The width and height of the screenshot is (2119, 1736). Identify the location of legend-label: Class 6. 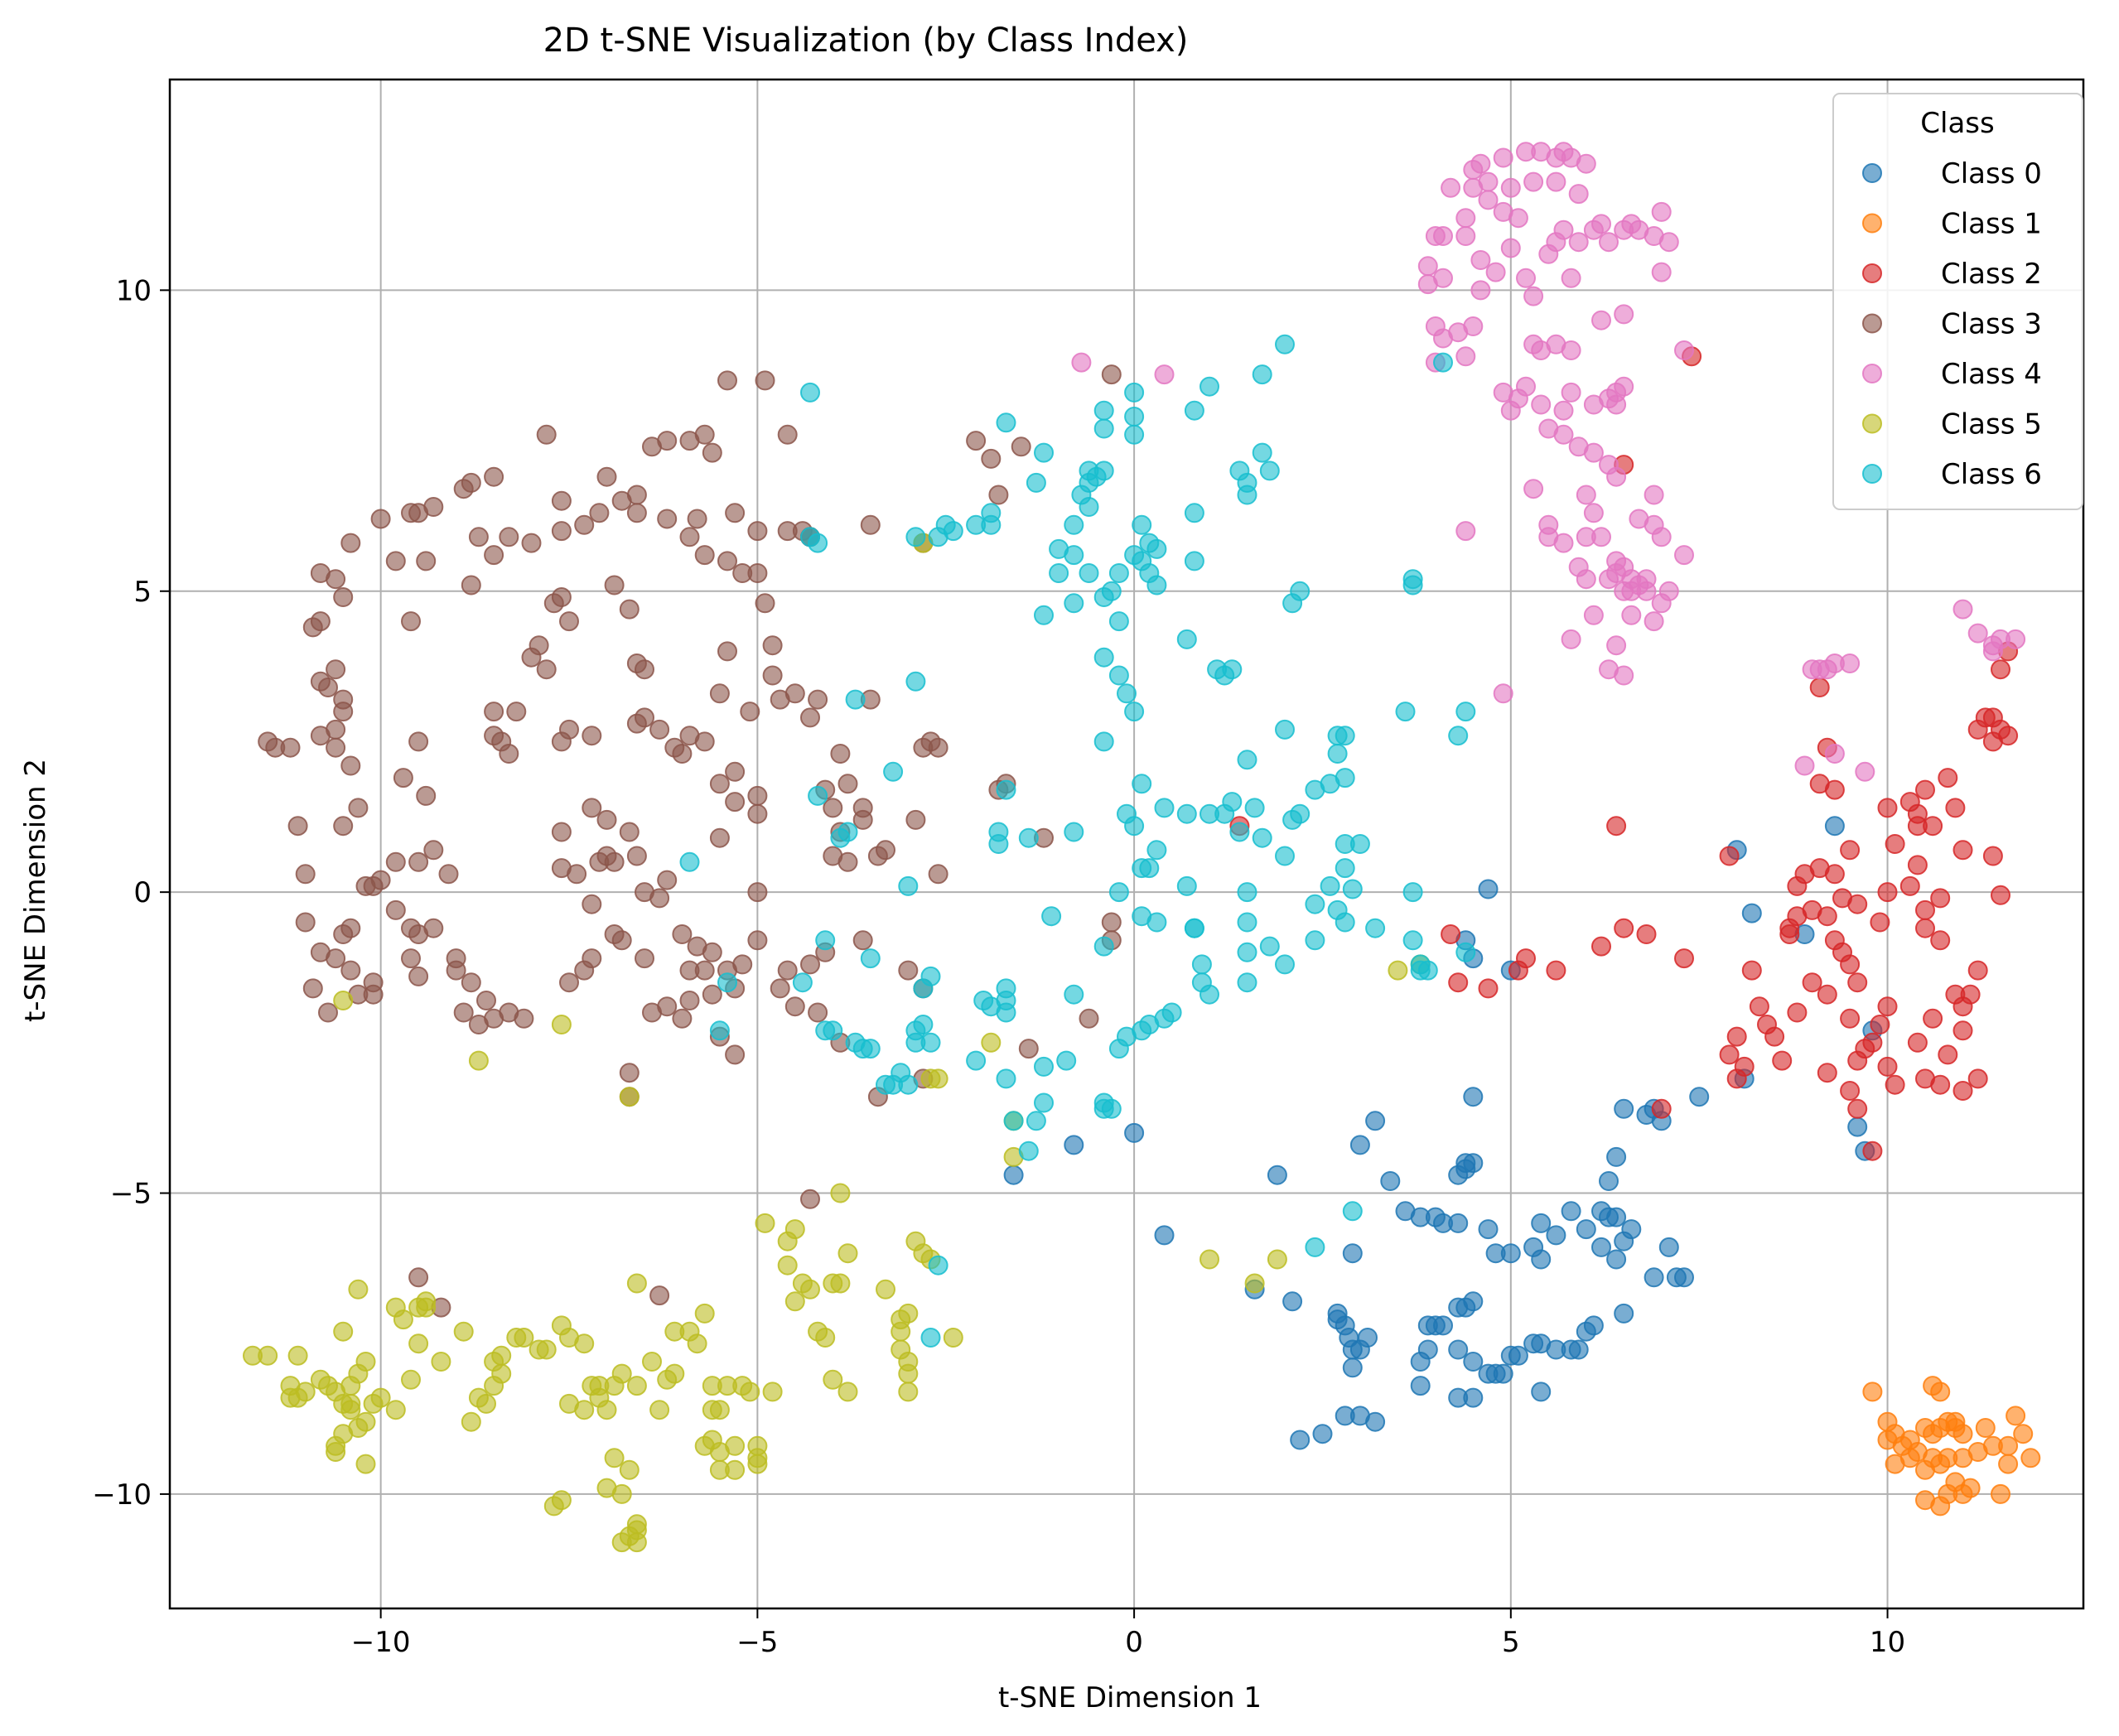
(1991, 475).